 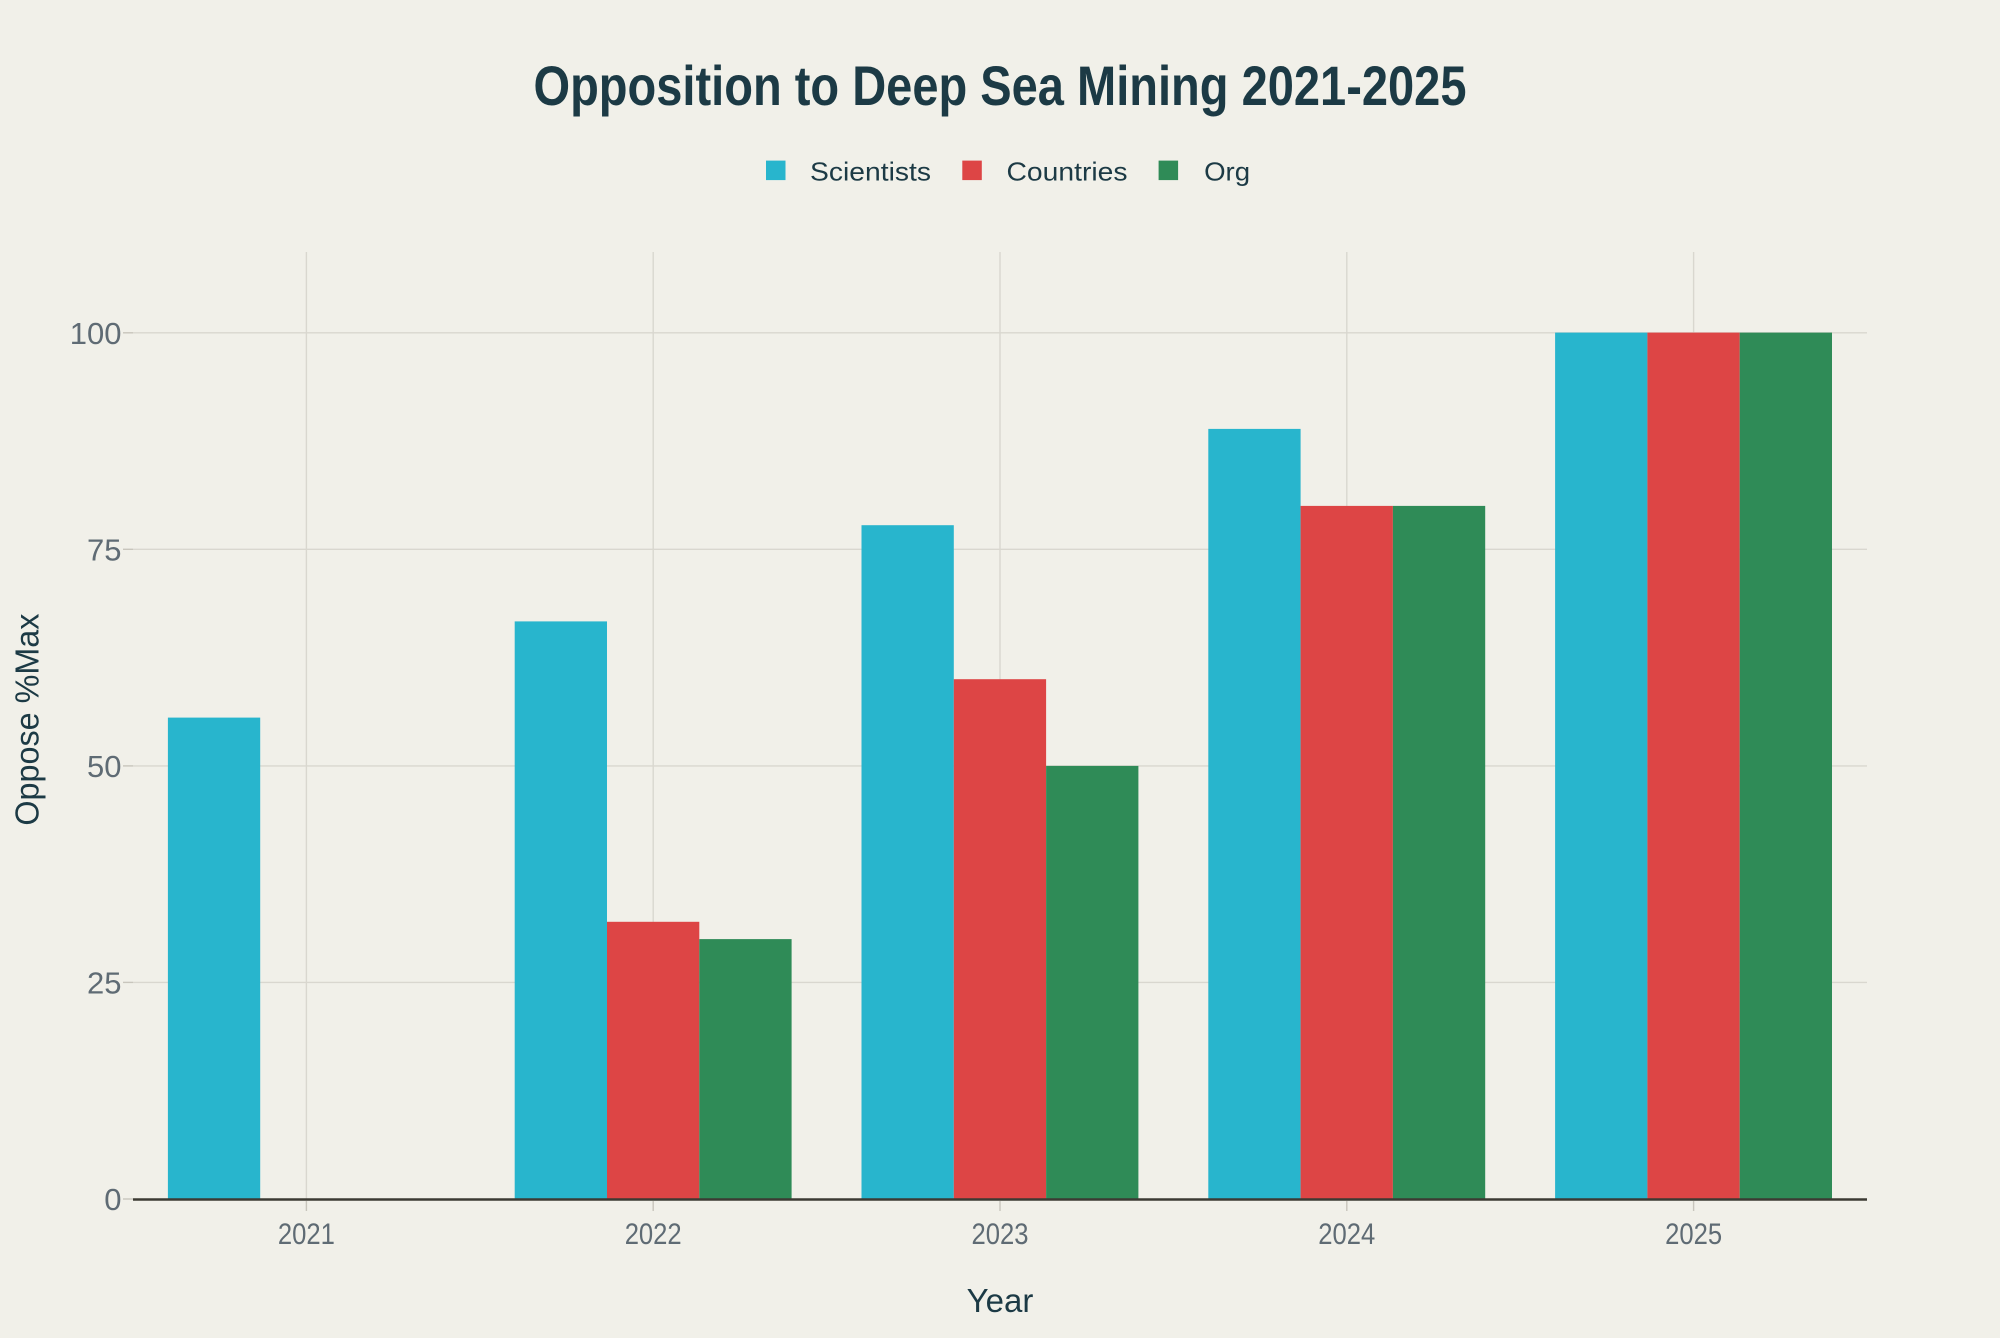 What do you see at coordinates (1000, 1300) in the screenshot?
I see `svg-text: Year` at bounding box center [1000, 1300].